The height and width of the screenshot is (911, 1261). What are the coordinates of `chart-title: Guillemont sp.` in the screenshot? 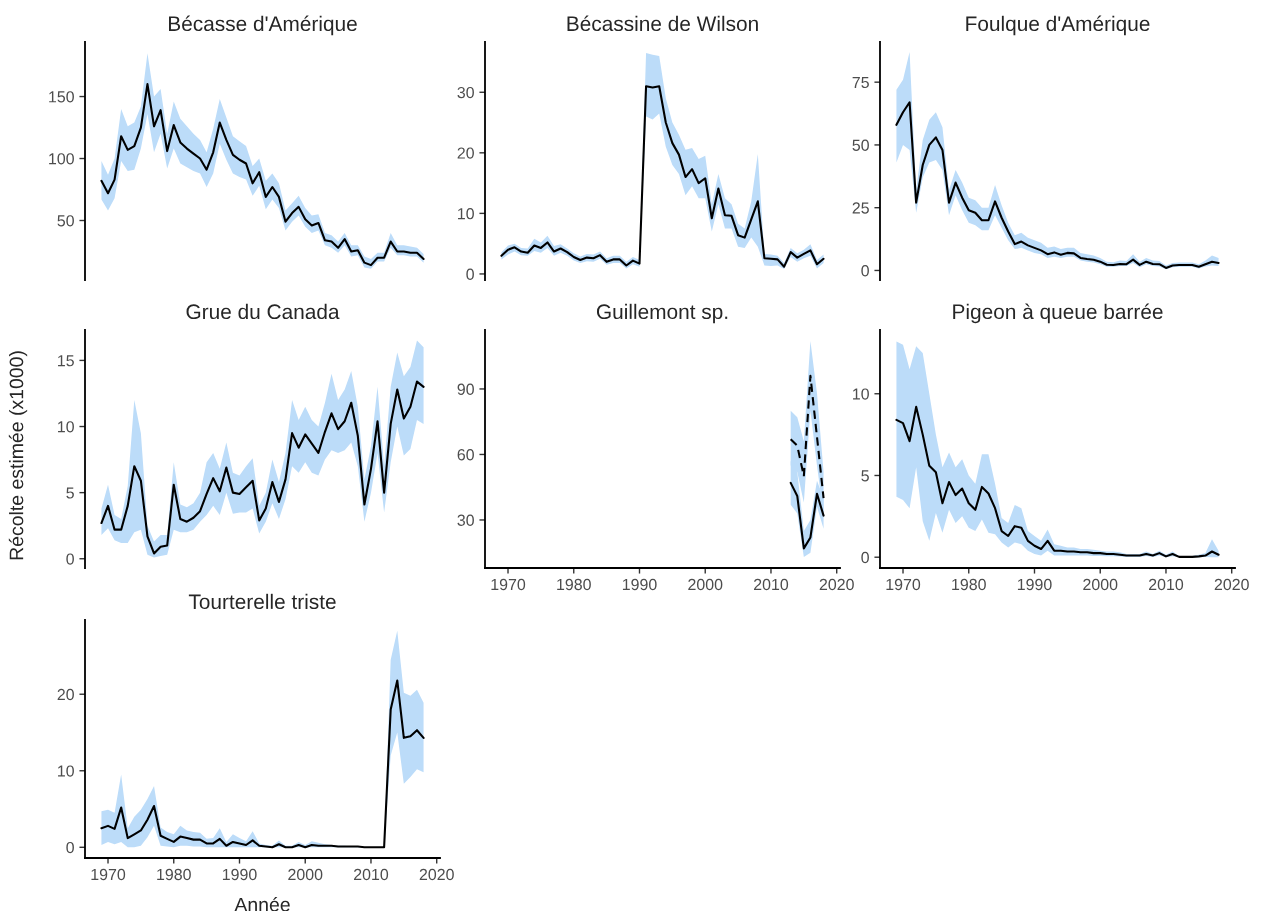 It's located at (662, 313).